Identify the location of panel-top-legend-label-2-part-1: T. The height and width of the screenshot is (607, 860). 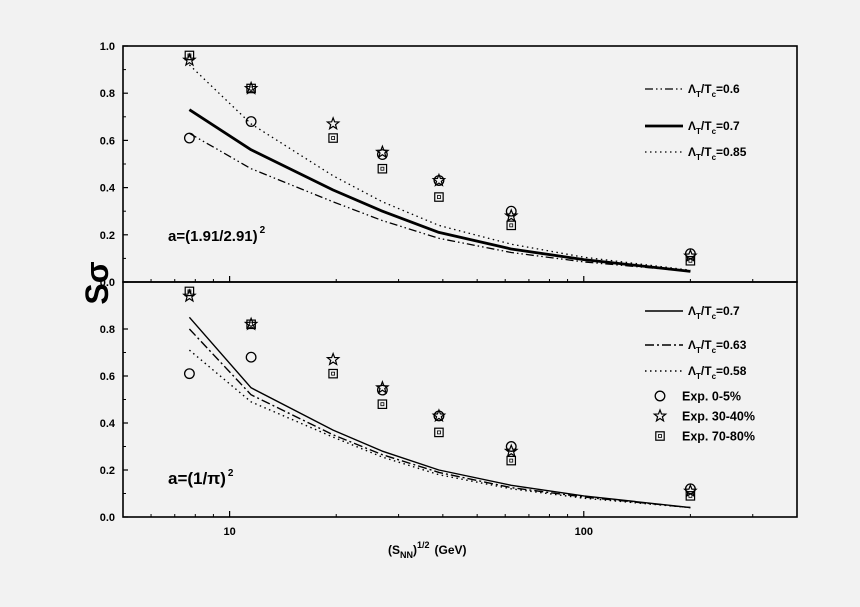
(698, 157).